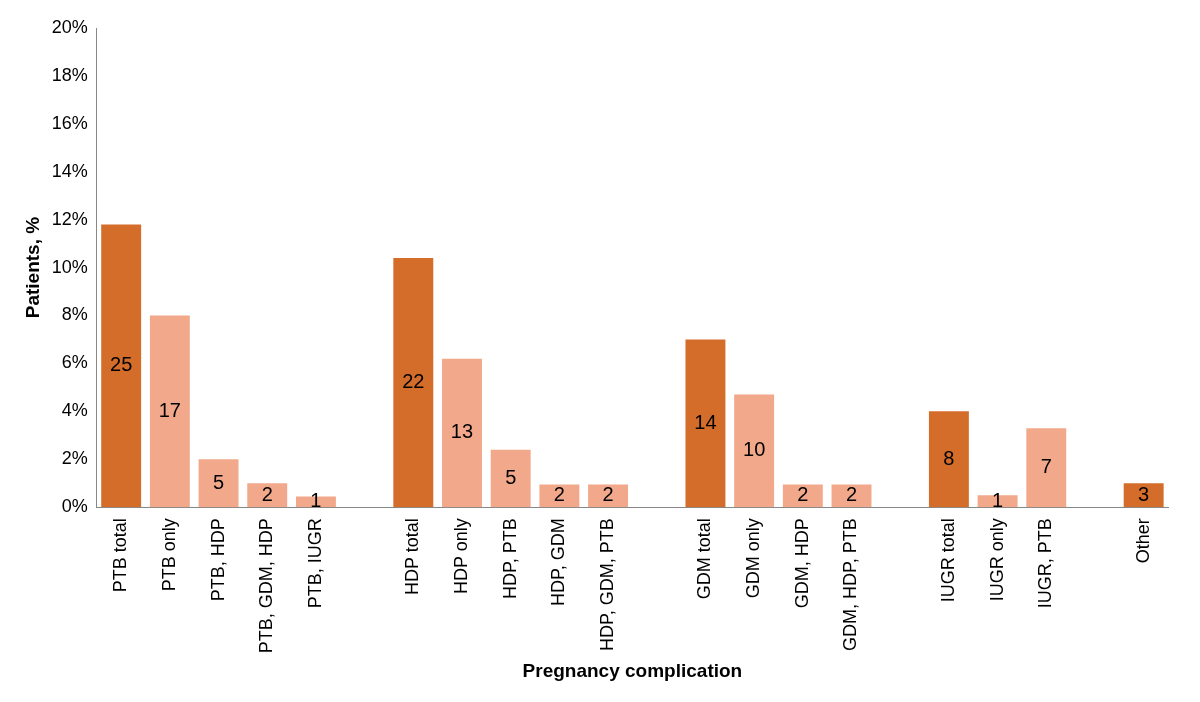 This screenshot has height=702, width=1200. What do you see at coordinates (704, 559) in the screenshot?
I see `x-tick-label: GDM total` at bounding box center [704, 559].